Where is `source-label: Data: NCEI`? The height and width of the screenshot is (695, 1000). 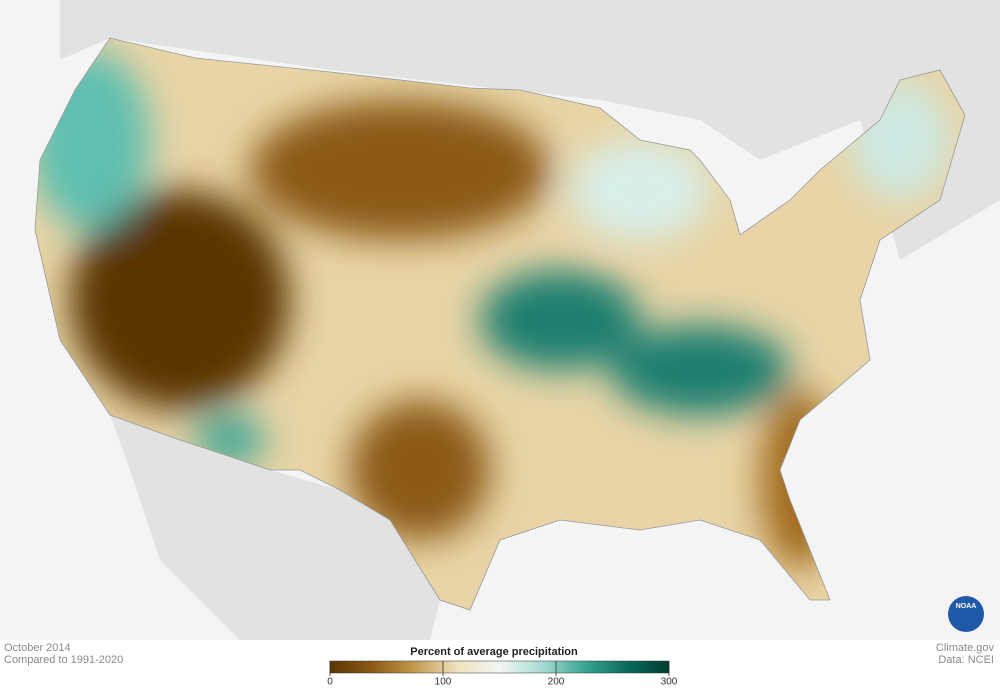 source-label: Data: NCEI is located at coordinates (966, 660).